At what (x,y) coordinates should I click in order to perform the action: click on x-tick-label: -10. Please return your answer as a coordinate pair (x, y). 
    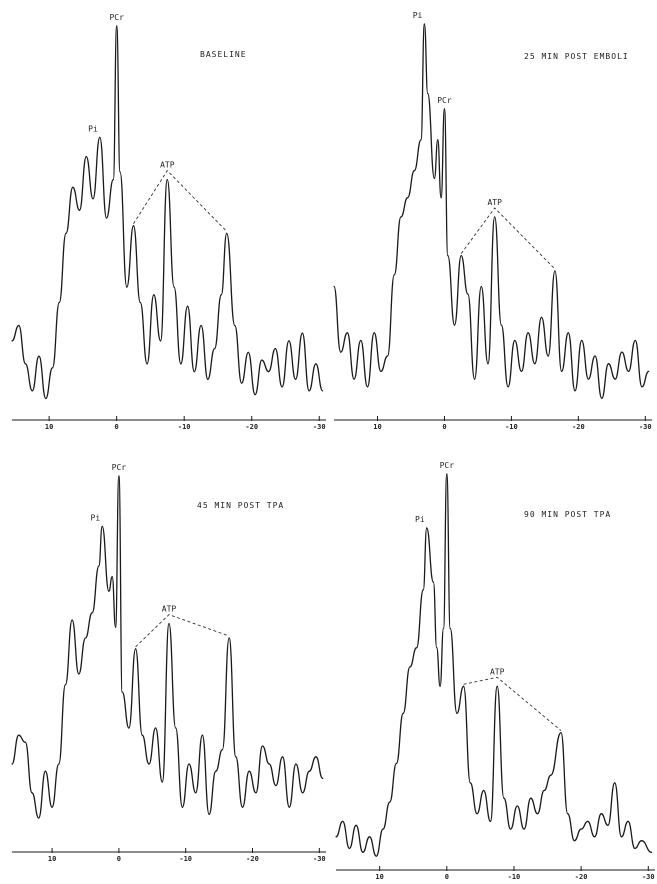
    Looking at the image, I should click on (185, 859).